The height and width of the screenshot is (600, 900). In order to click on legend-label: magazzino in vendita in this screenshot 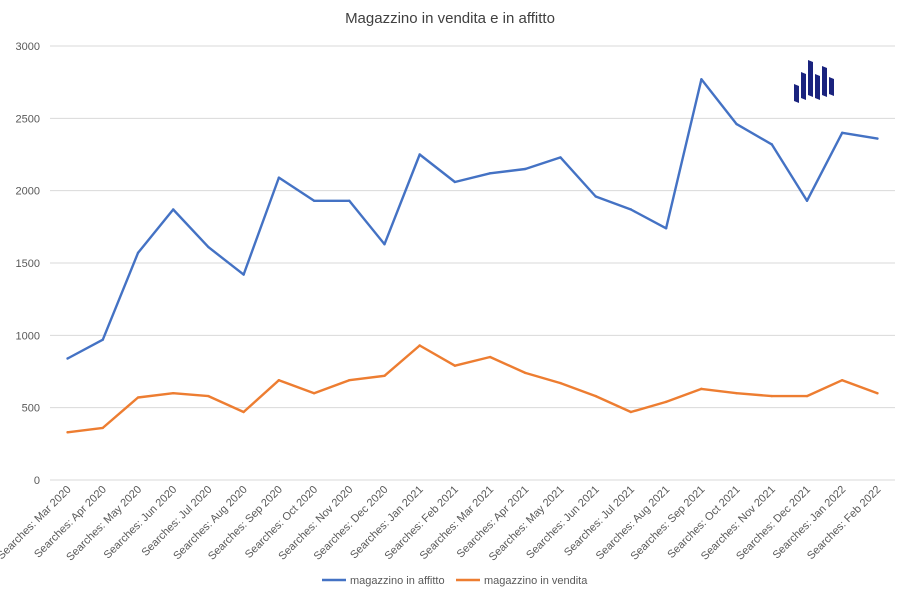, I will do `click(536, 581)`.